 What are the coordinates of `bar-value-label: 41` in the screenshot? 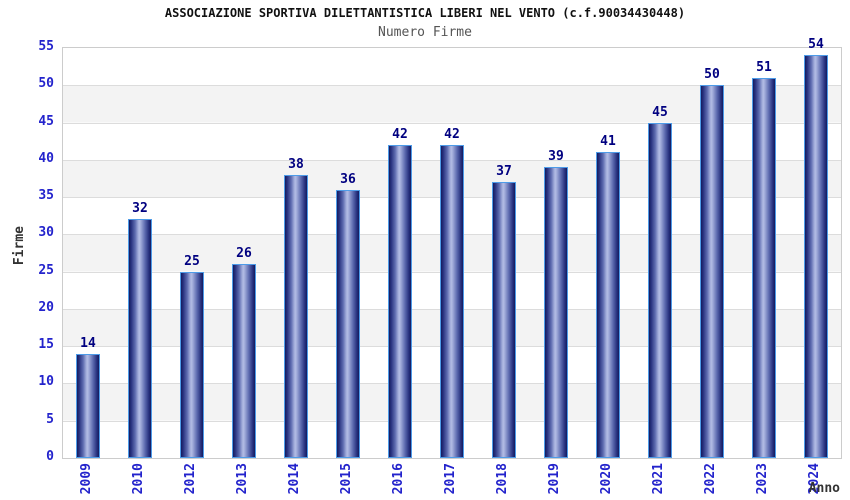 It's located at (608, 141).